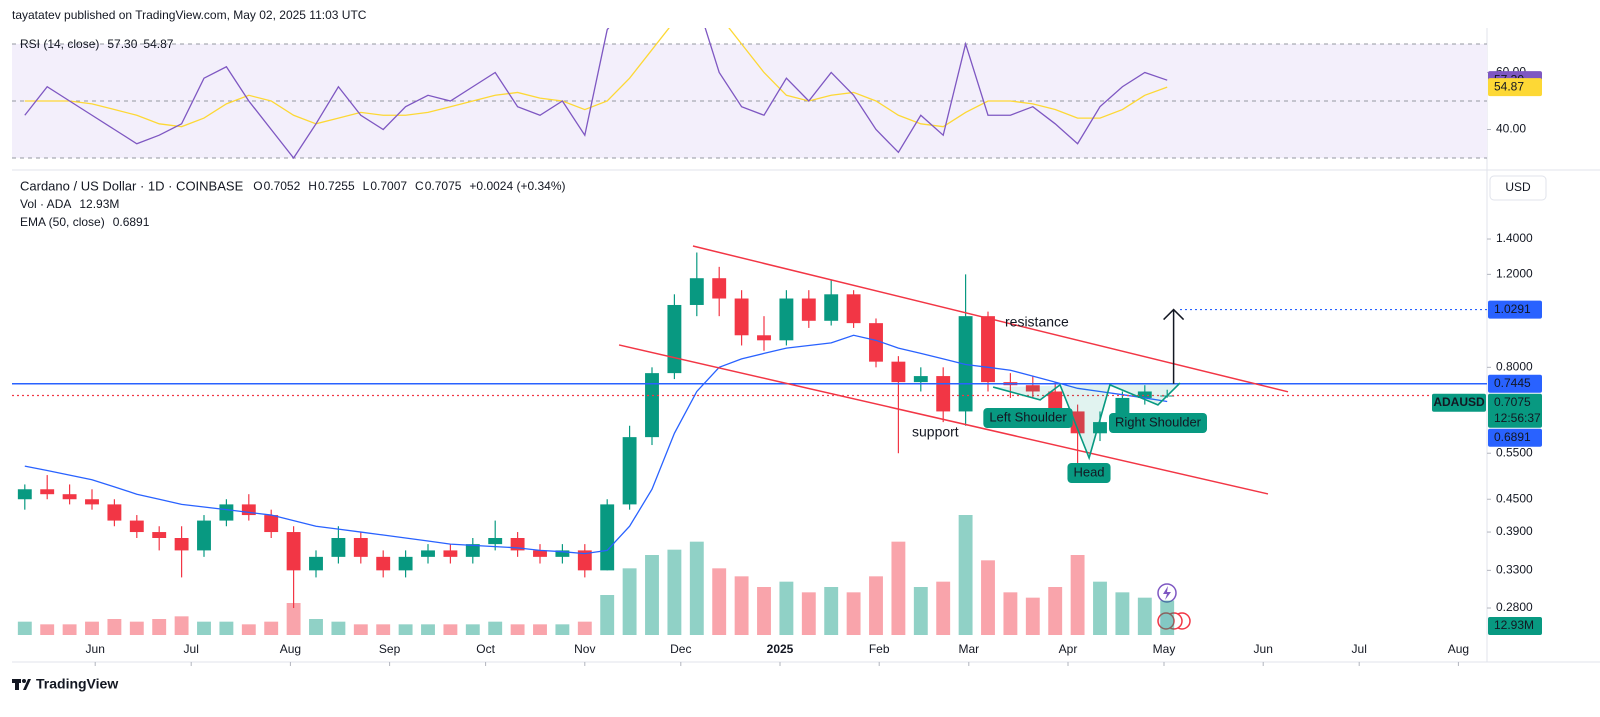 This screenshot has width=1600, height=717. Describe the element at coordinates (1511, 129) in the screenshot. I see `rsi-tick-label: 40.00` at that location.